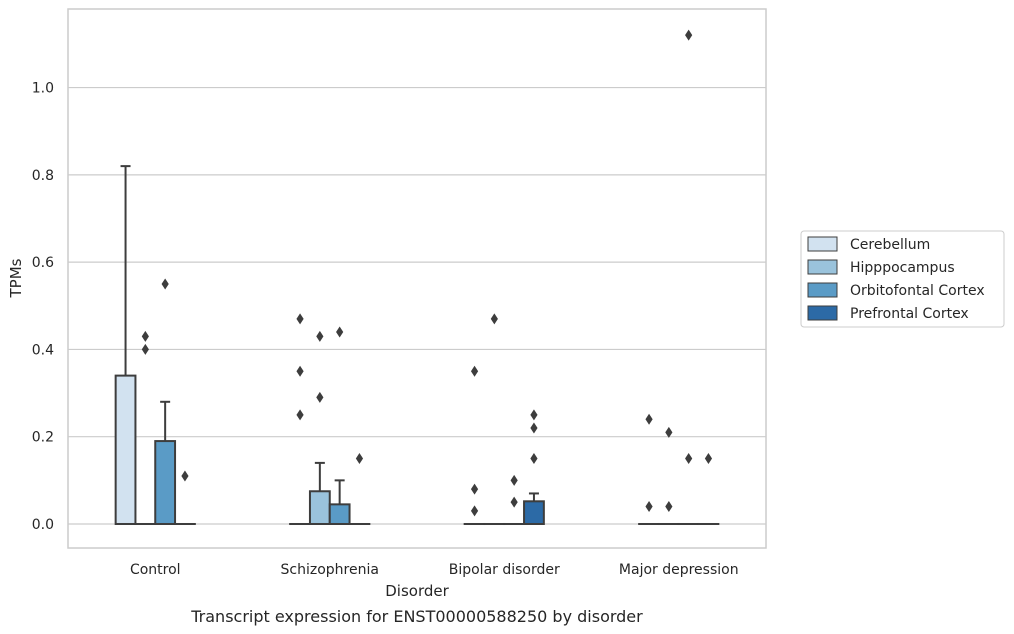  Describe the element at coordinates (909, 314) in the screenshot. I see `legend-label: Prefrontal Cortex` at that location.